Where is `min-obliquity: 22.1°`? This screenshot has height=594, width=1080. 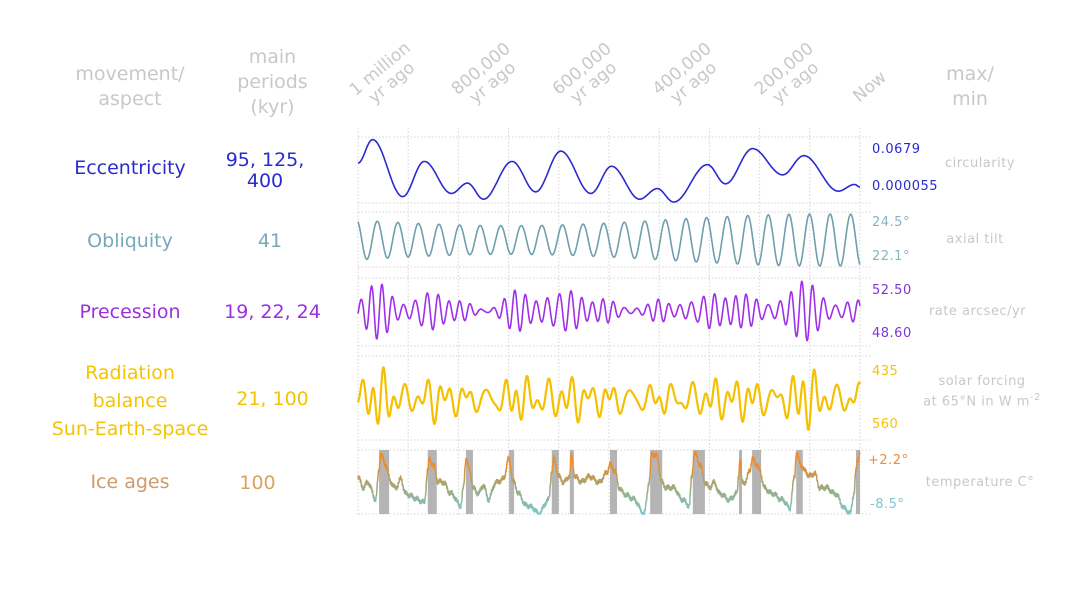 min-obliquity: 22.1° is located at coordinates (891, 256).